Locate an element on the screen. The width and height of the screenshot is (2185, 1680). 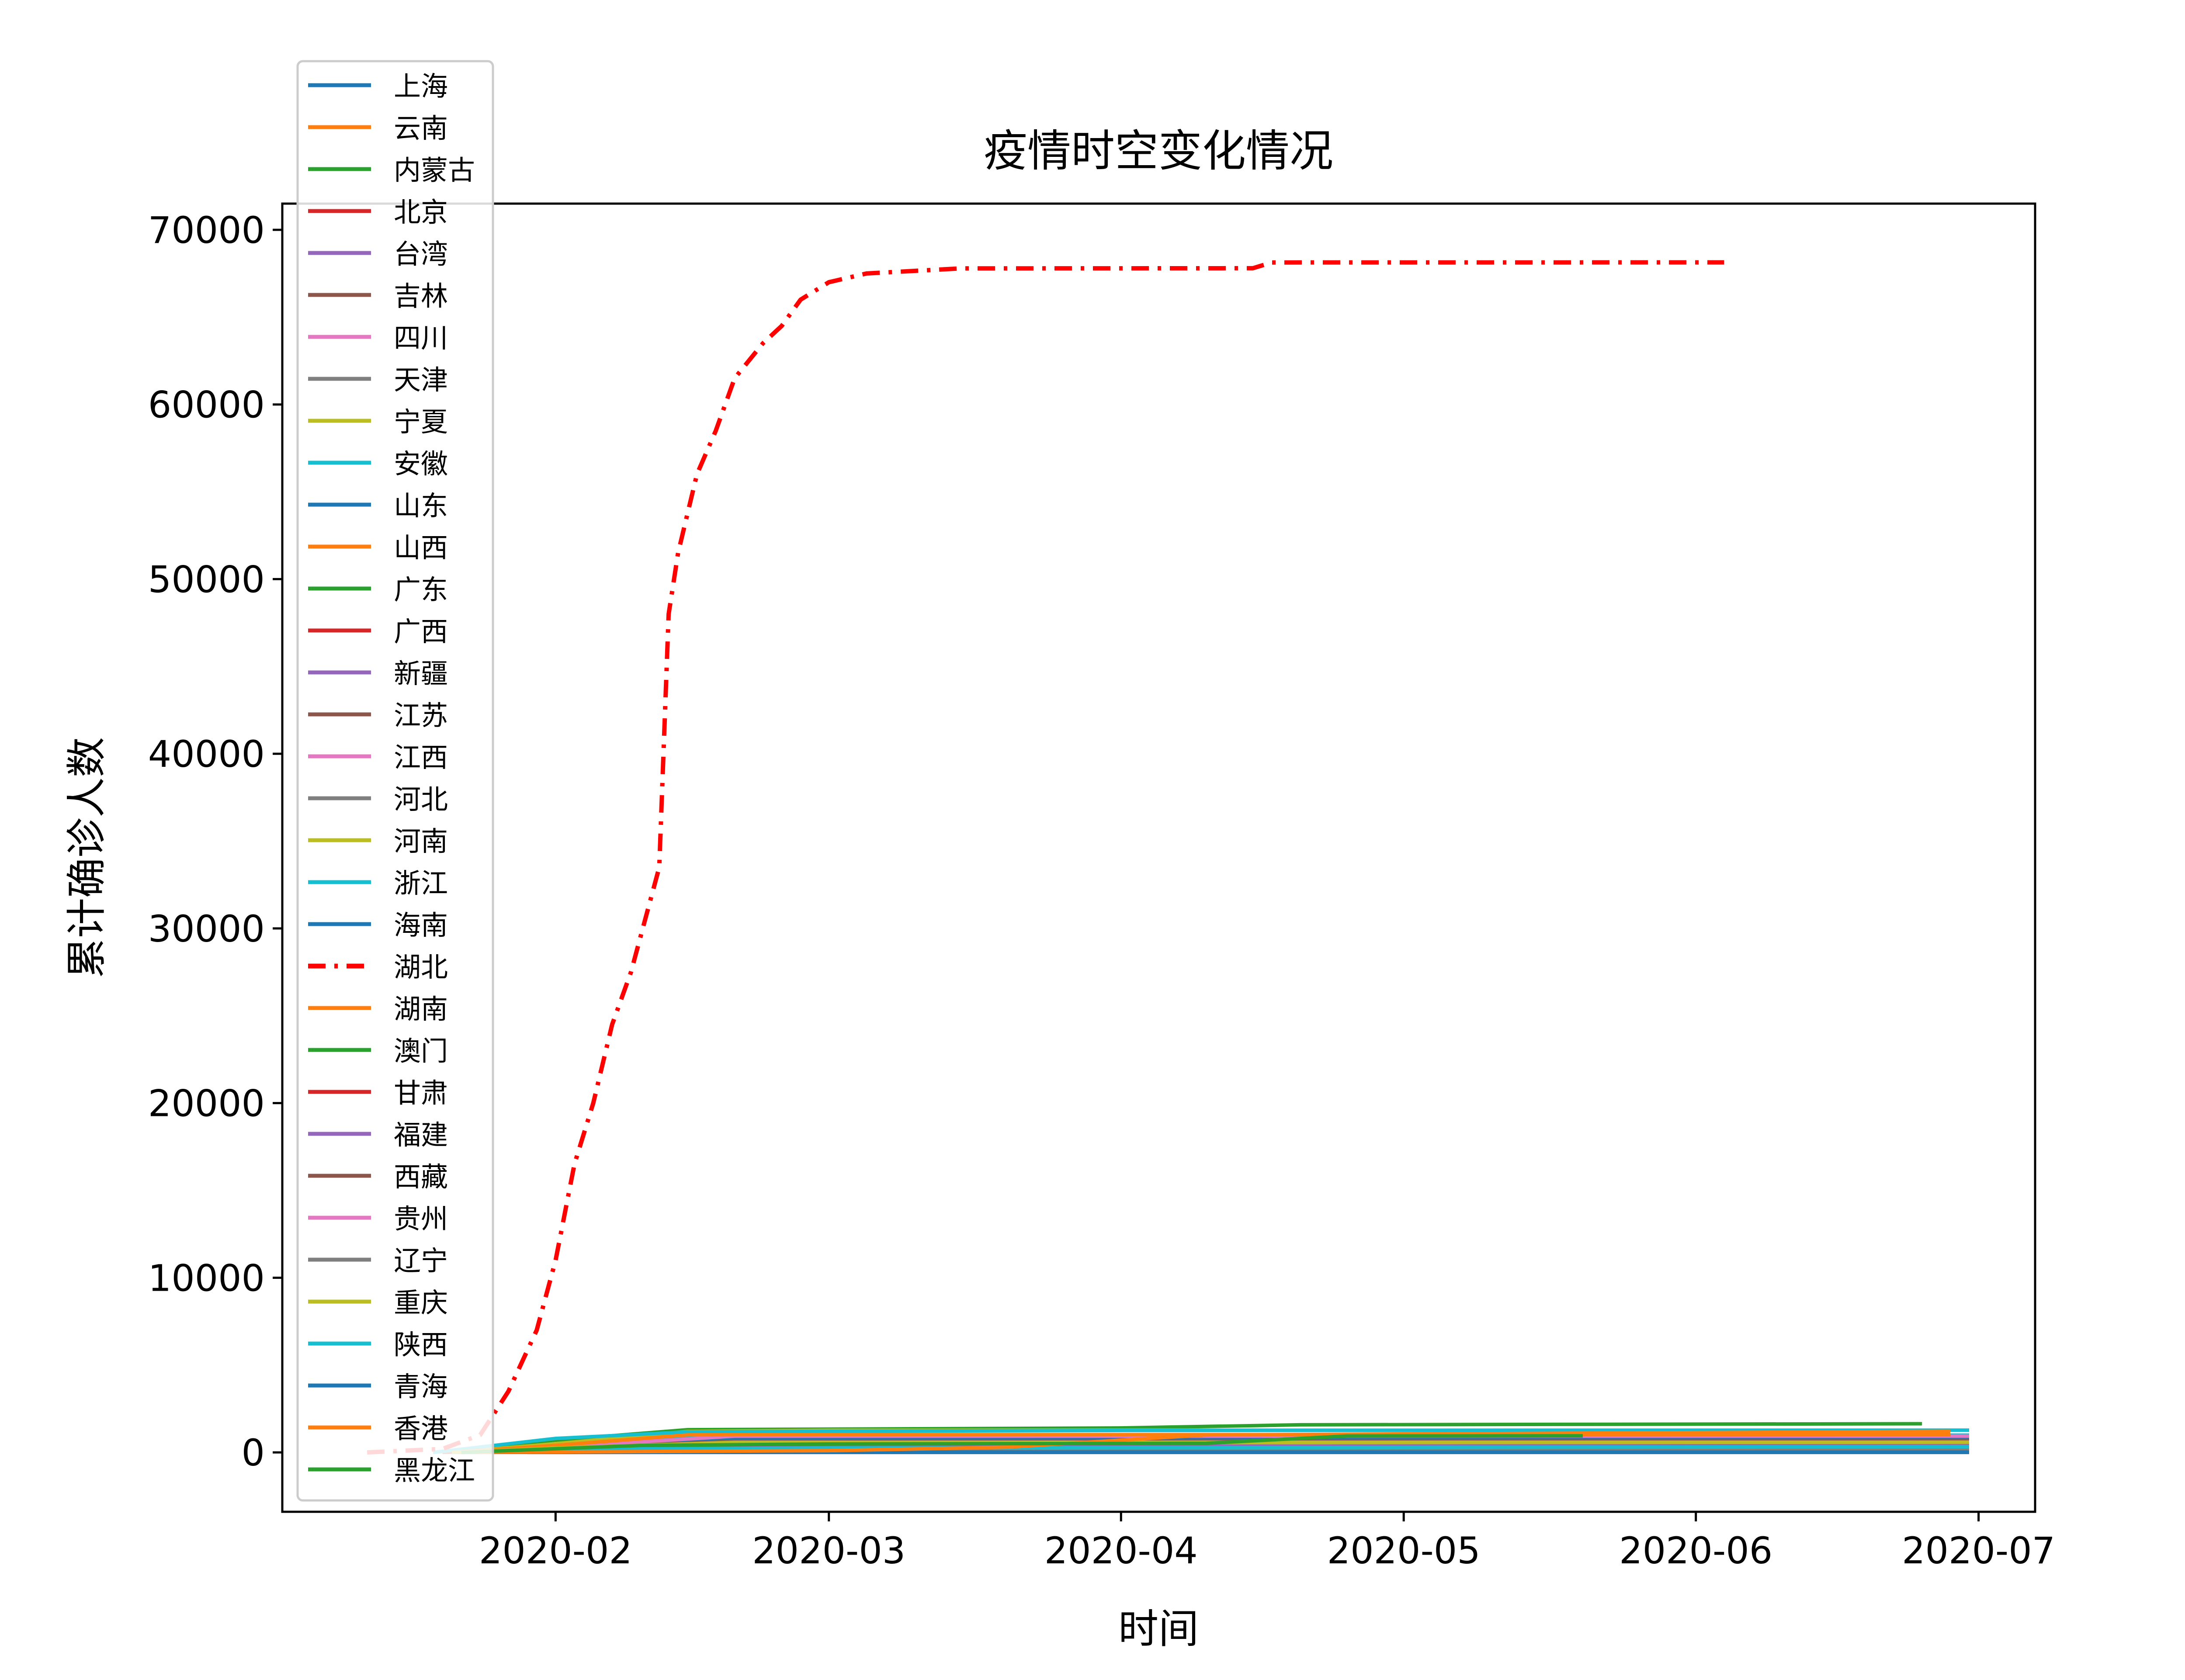
legend-entry: 重庆 is located at coordinates (378, 1303).